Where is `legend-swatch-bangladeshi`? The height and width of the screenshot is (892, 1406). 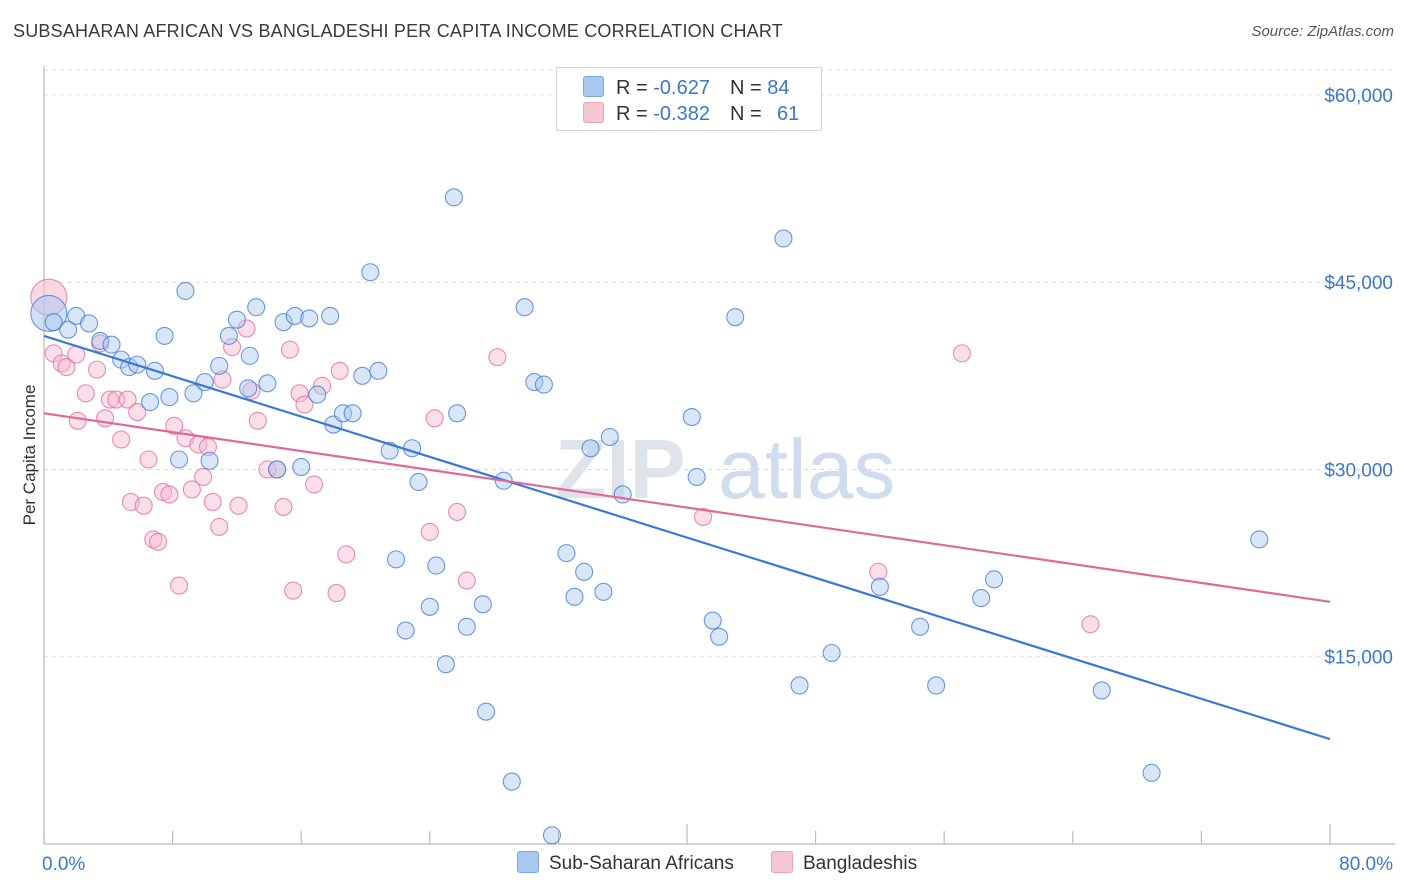
legend-swatch-bangladeshi is located at coordinates (593, 112).